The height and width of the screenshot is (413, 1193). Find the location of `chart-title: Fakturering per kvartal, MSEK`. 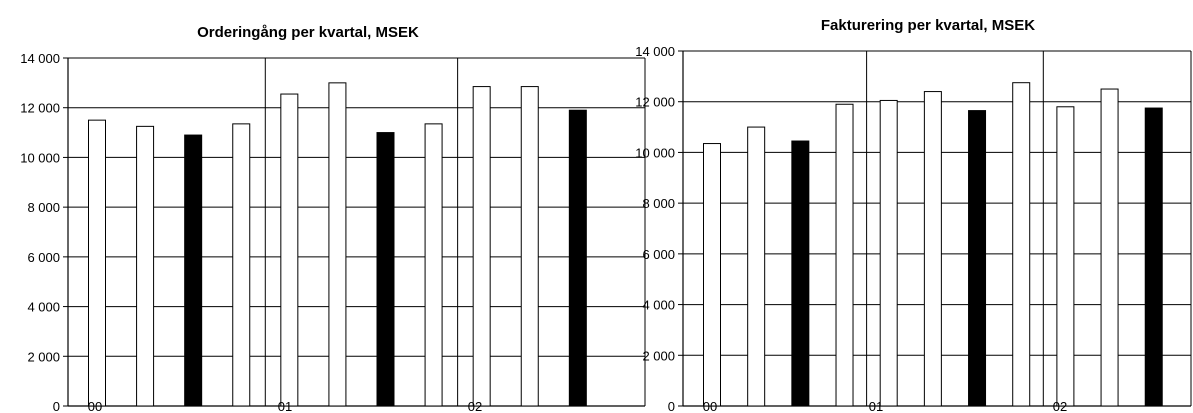

chart-title: Fakturering per kvartal, MSEK is located at coordinates (928, 25).